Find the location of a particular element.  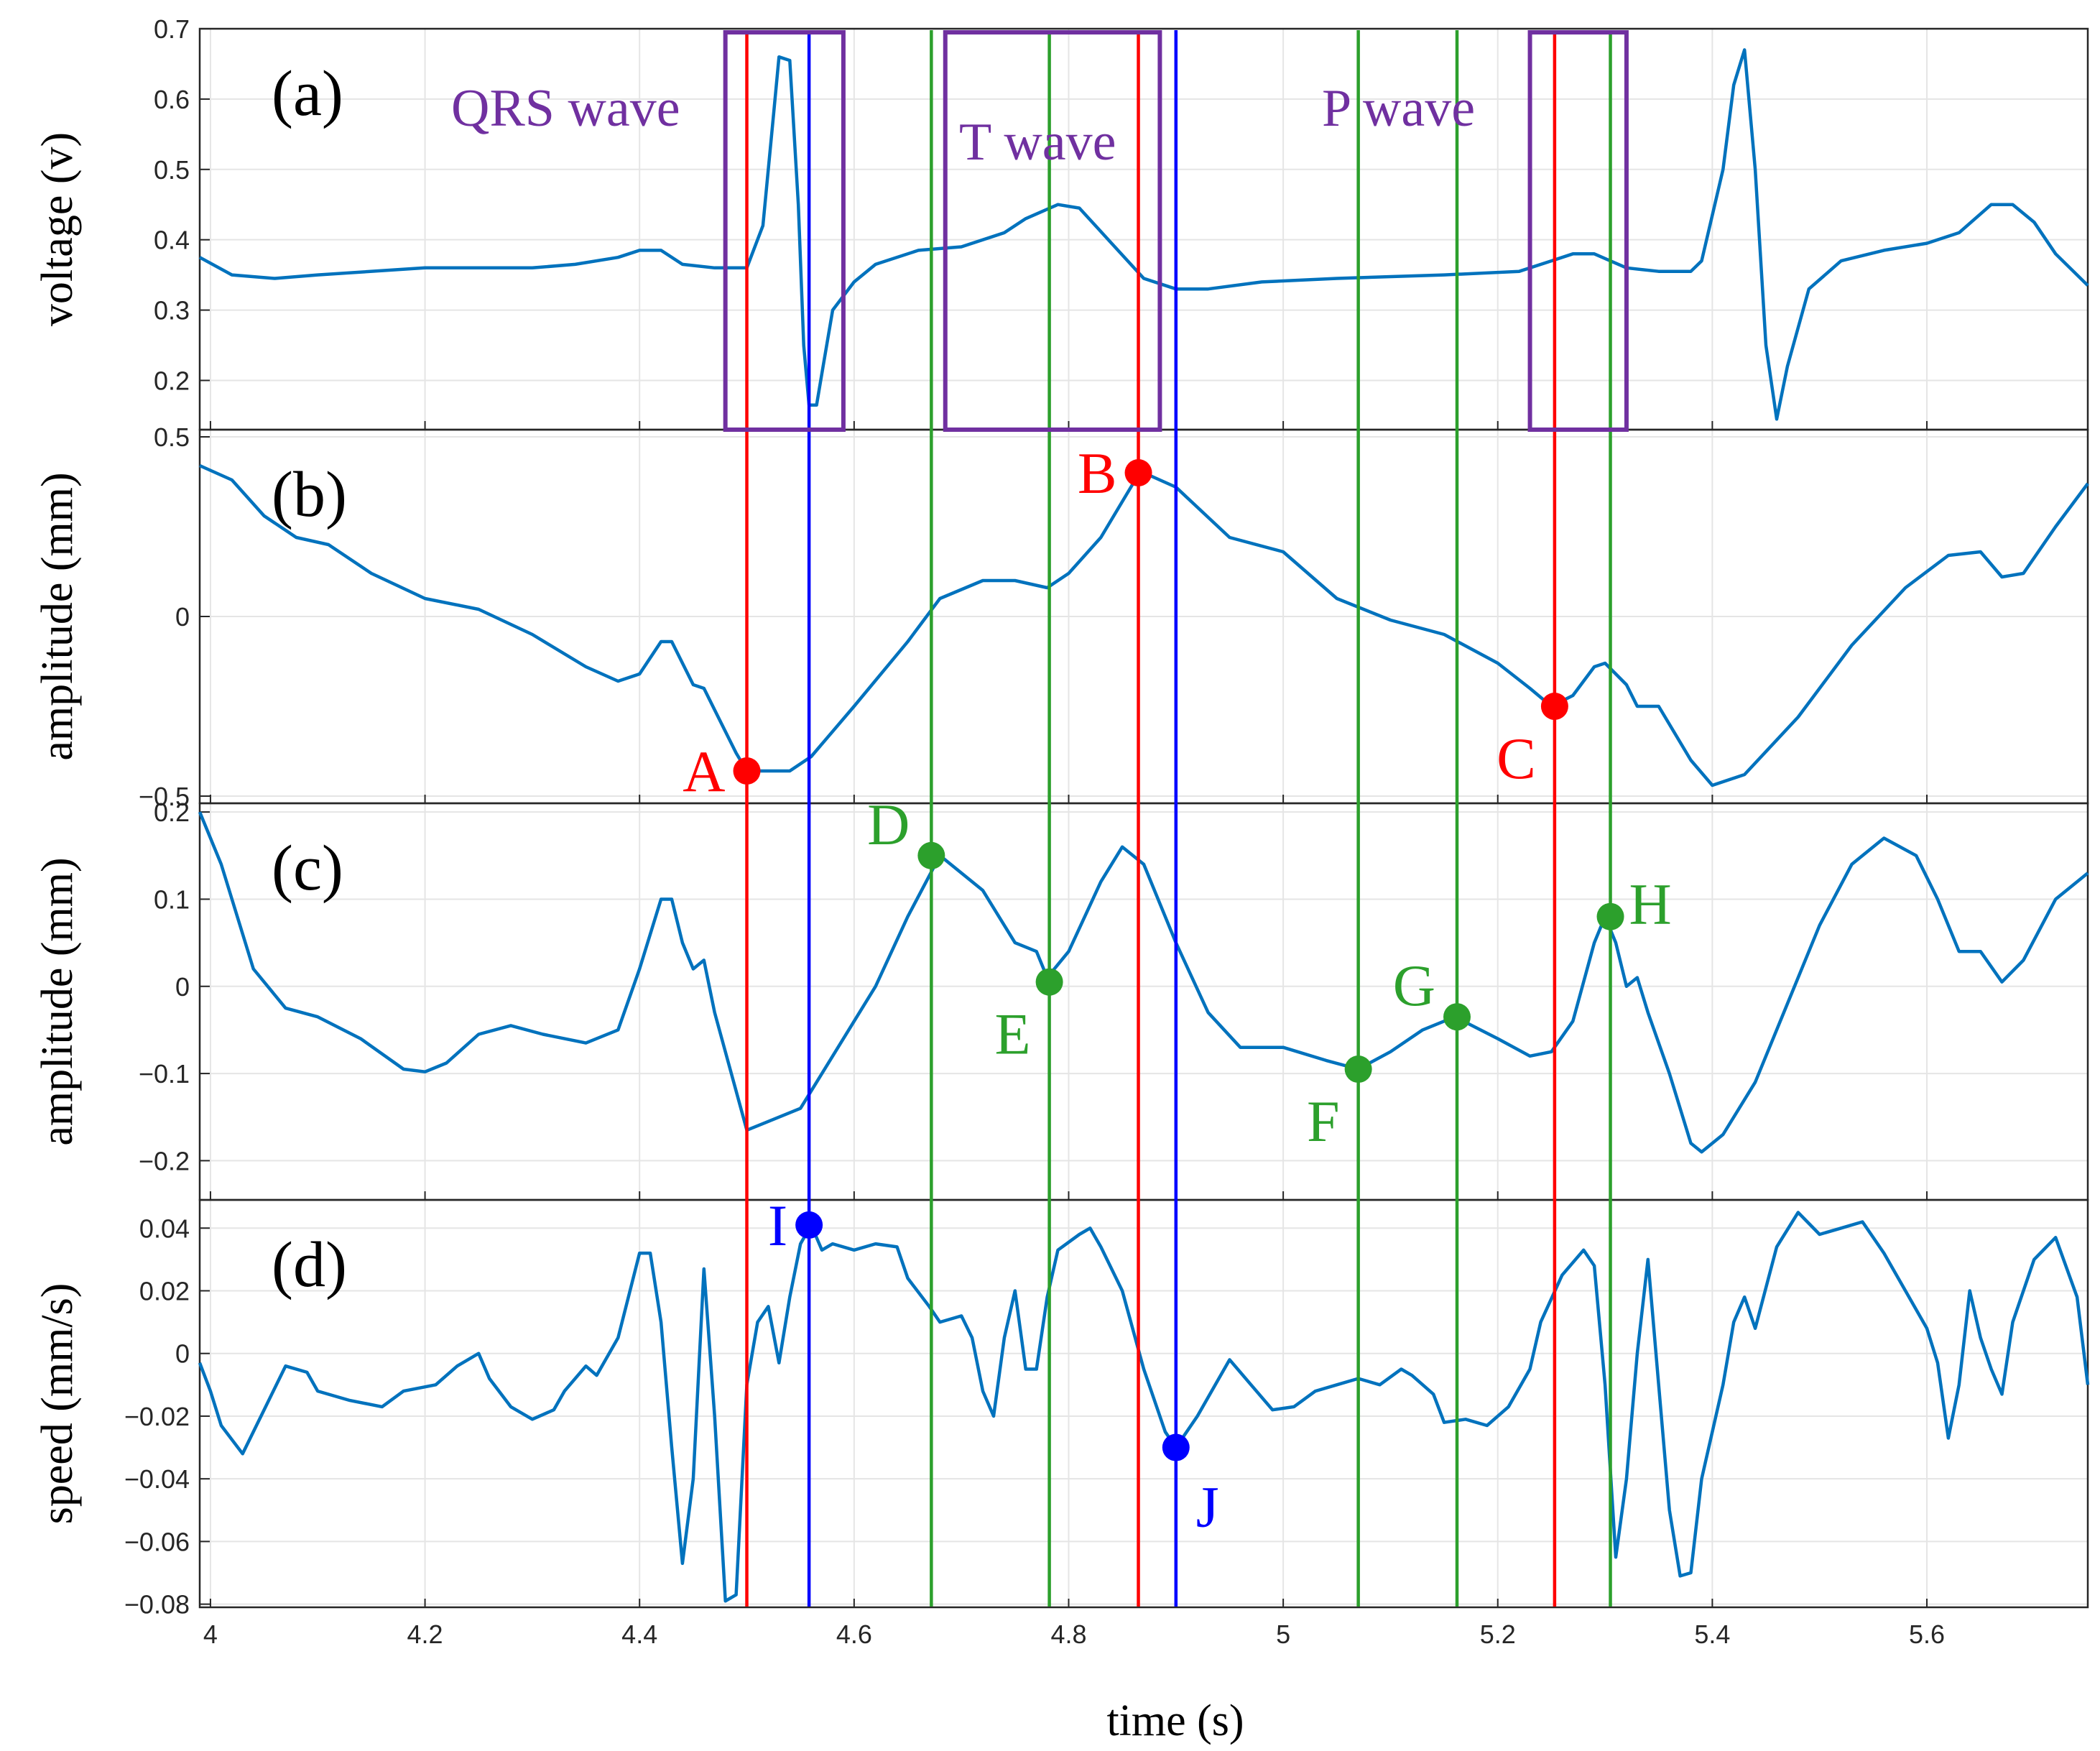

marker-point-B is located at coordinates (1138, 472).